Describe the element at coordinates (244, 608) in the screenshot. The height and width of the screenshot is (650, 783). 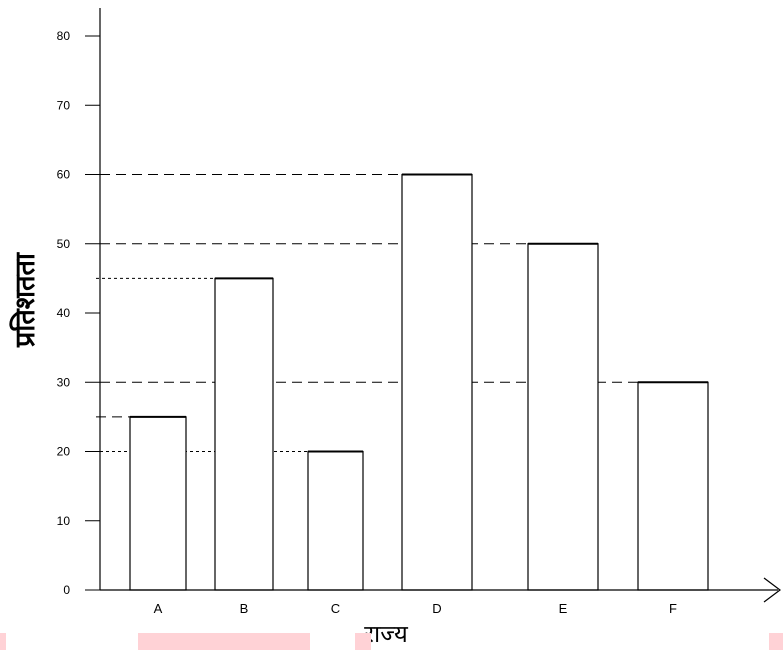
I see `x-tick-label: B` at that location.